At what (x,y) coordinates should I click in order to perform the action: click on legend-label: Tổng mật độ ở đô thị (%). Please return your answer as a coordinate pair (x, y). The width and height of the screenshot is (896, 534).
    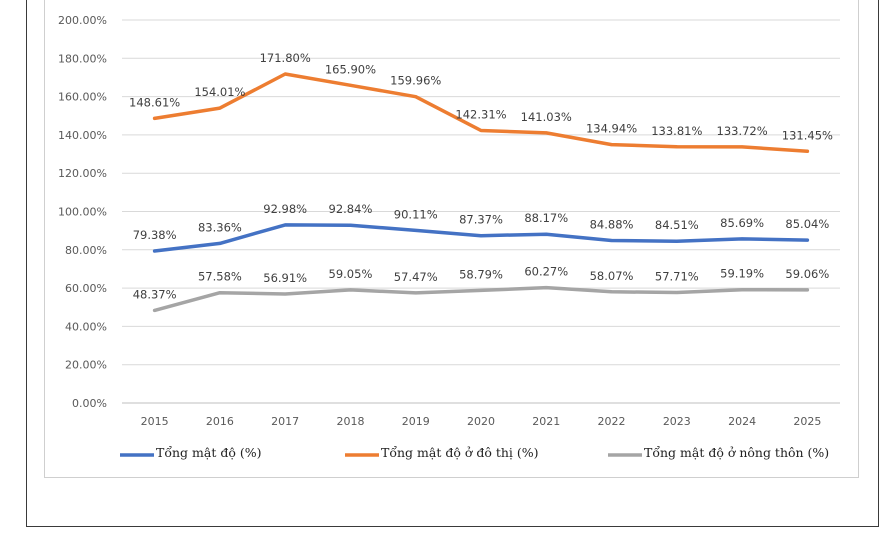
    Looking at the image, I should click on (460, 452).